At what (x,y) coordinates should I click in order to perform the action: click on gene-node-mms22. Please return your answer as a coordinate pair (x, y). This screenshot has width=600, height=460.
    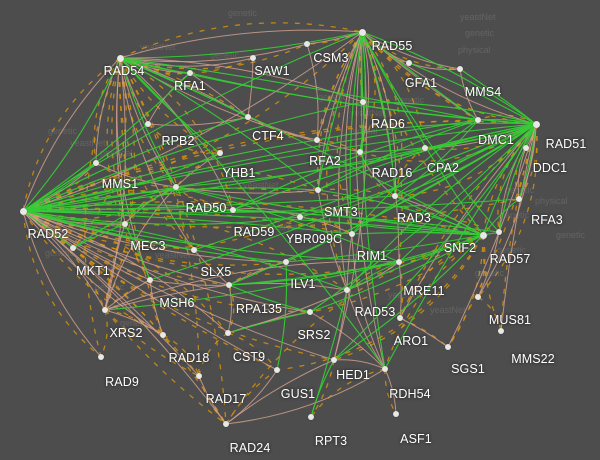
    Looking at the image, I should click on (501, 331).